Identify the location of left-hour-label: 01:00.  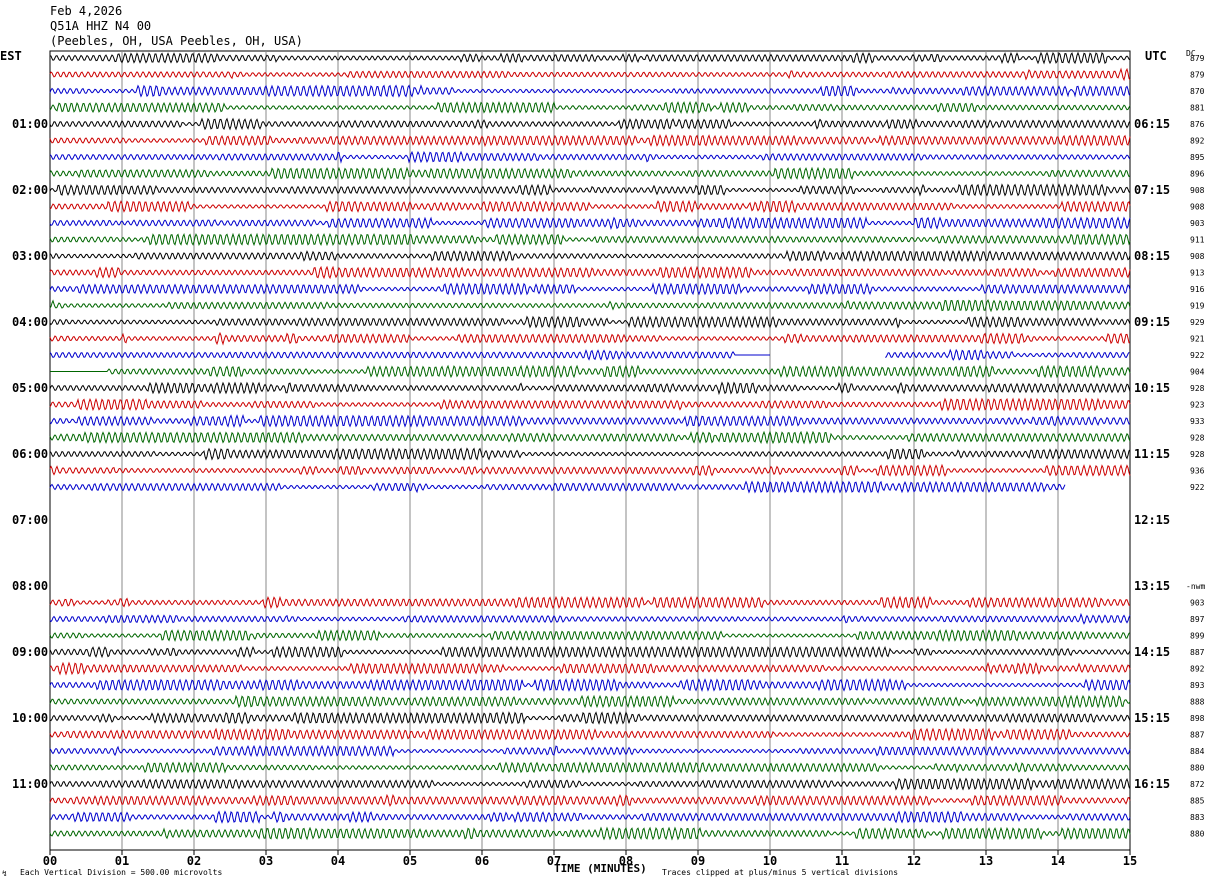
(30, 124).